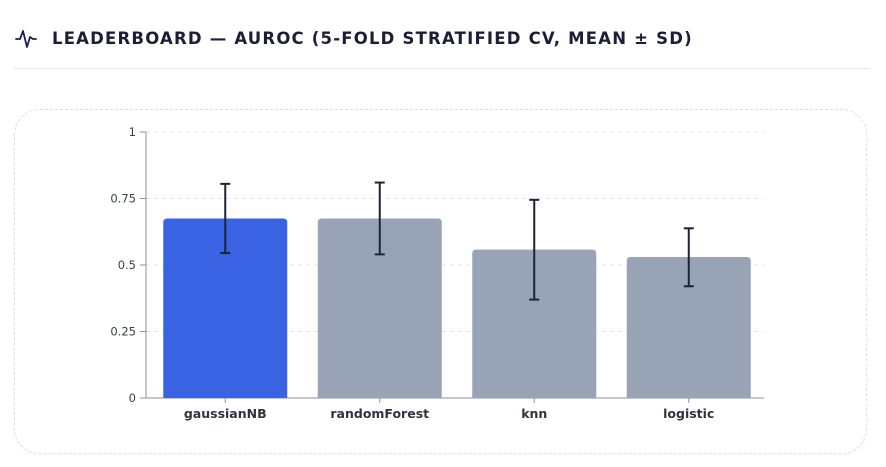  I want to click on bar-gaussianNB, so click(225, 308).